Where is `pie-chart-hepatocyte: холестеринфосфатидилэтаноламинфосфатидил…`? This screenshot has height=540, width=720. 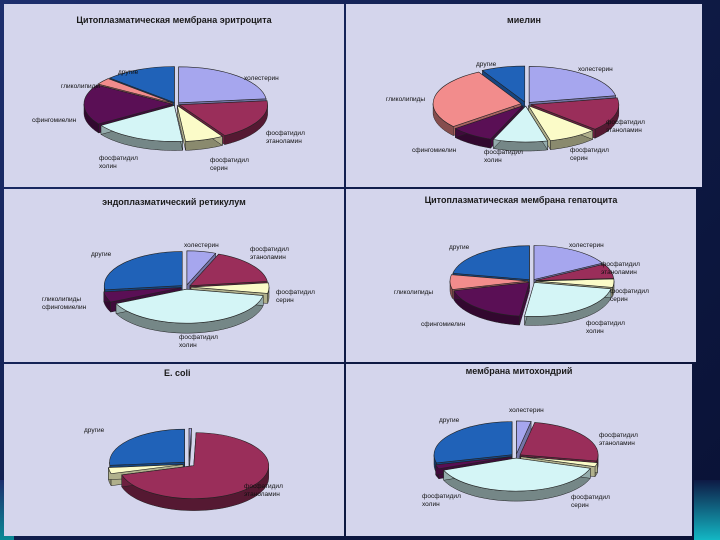
pie-chart-hepatocyte: холестеринфосфатидилэтаноламинфосфатидил… is located at coordinates (521, 288).